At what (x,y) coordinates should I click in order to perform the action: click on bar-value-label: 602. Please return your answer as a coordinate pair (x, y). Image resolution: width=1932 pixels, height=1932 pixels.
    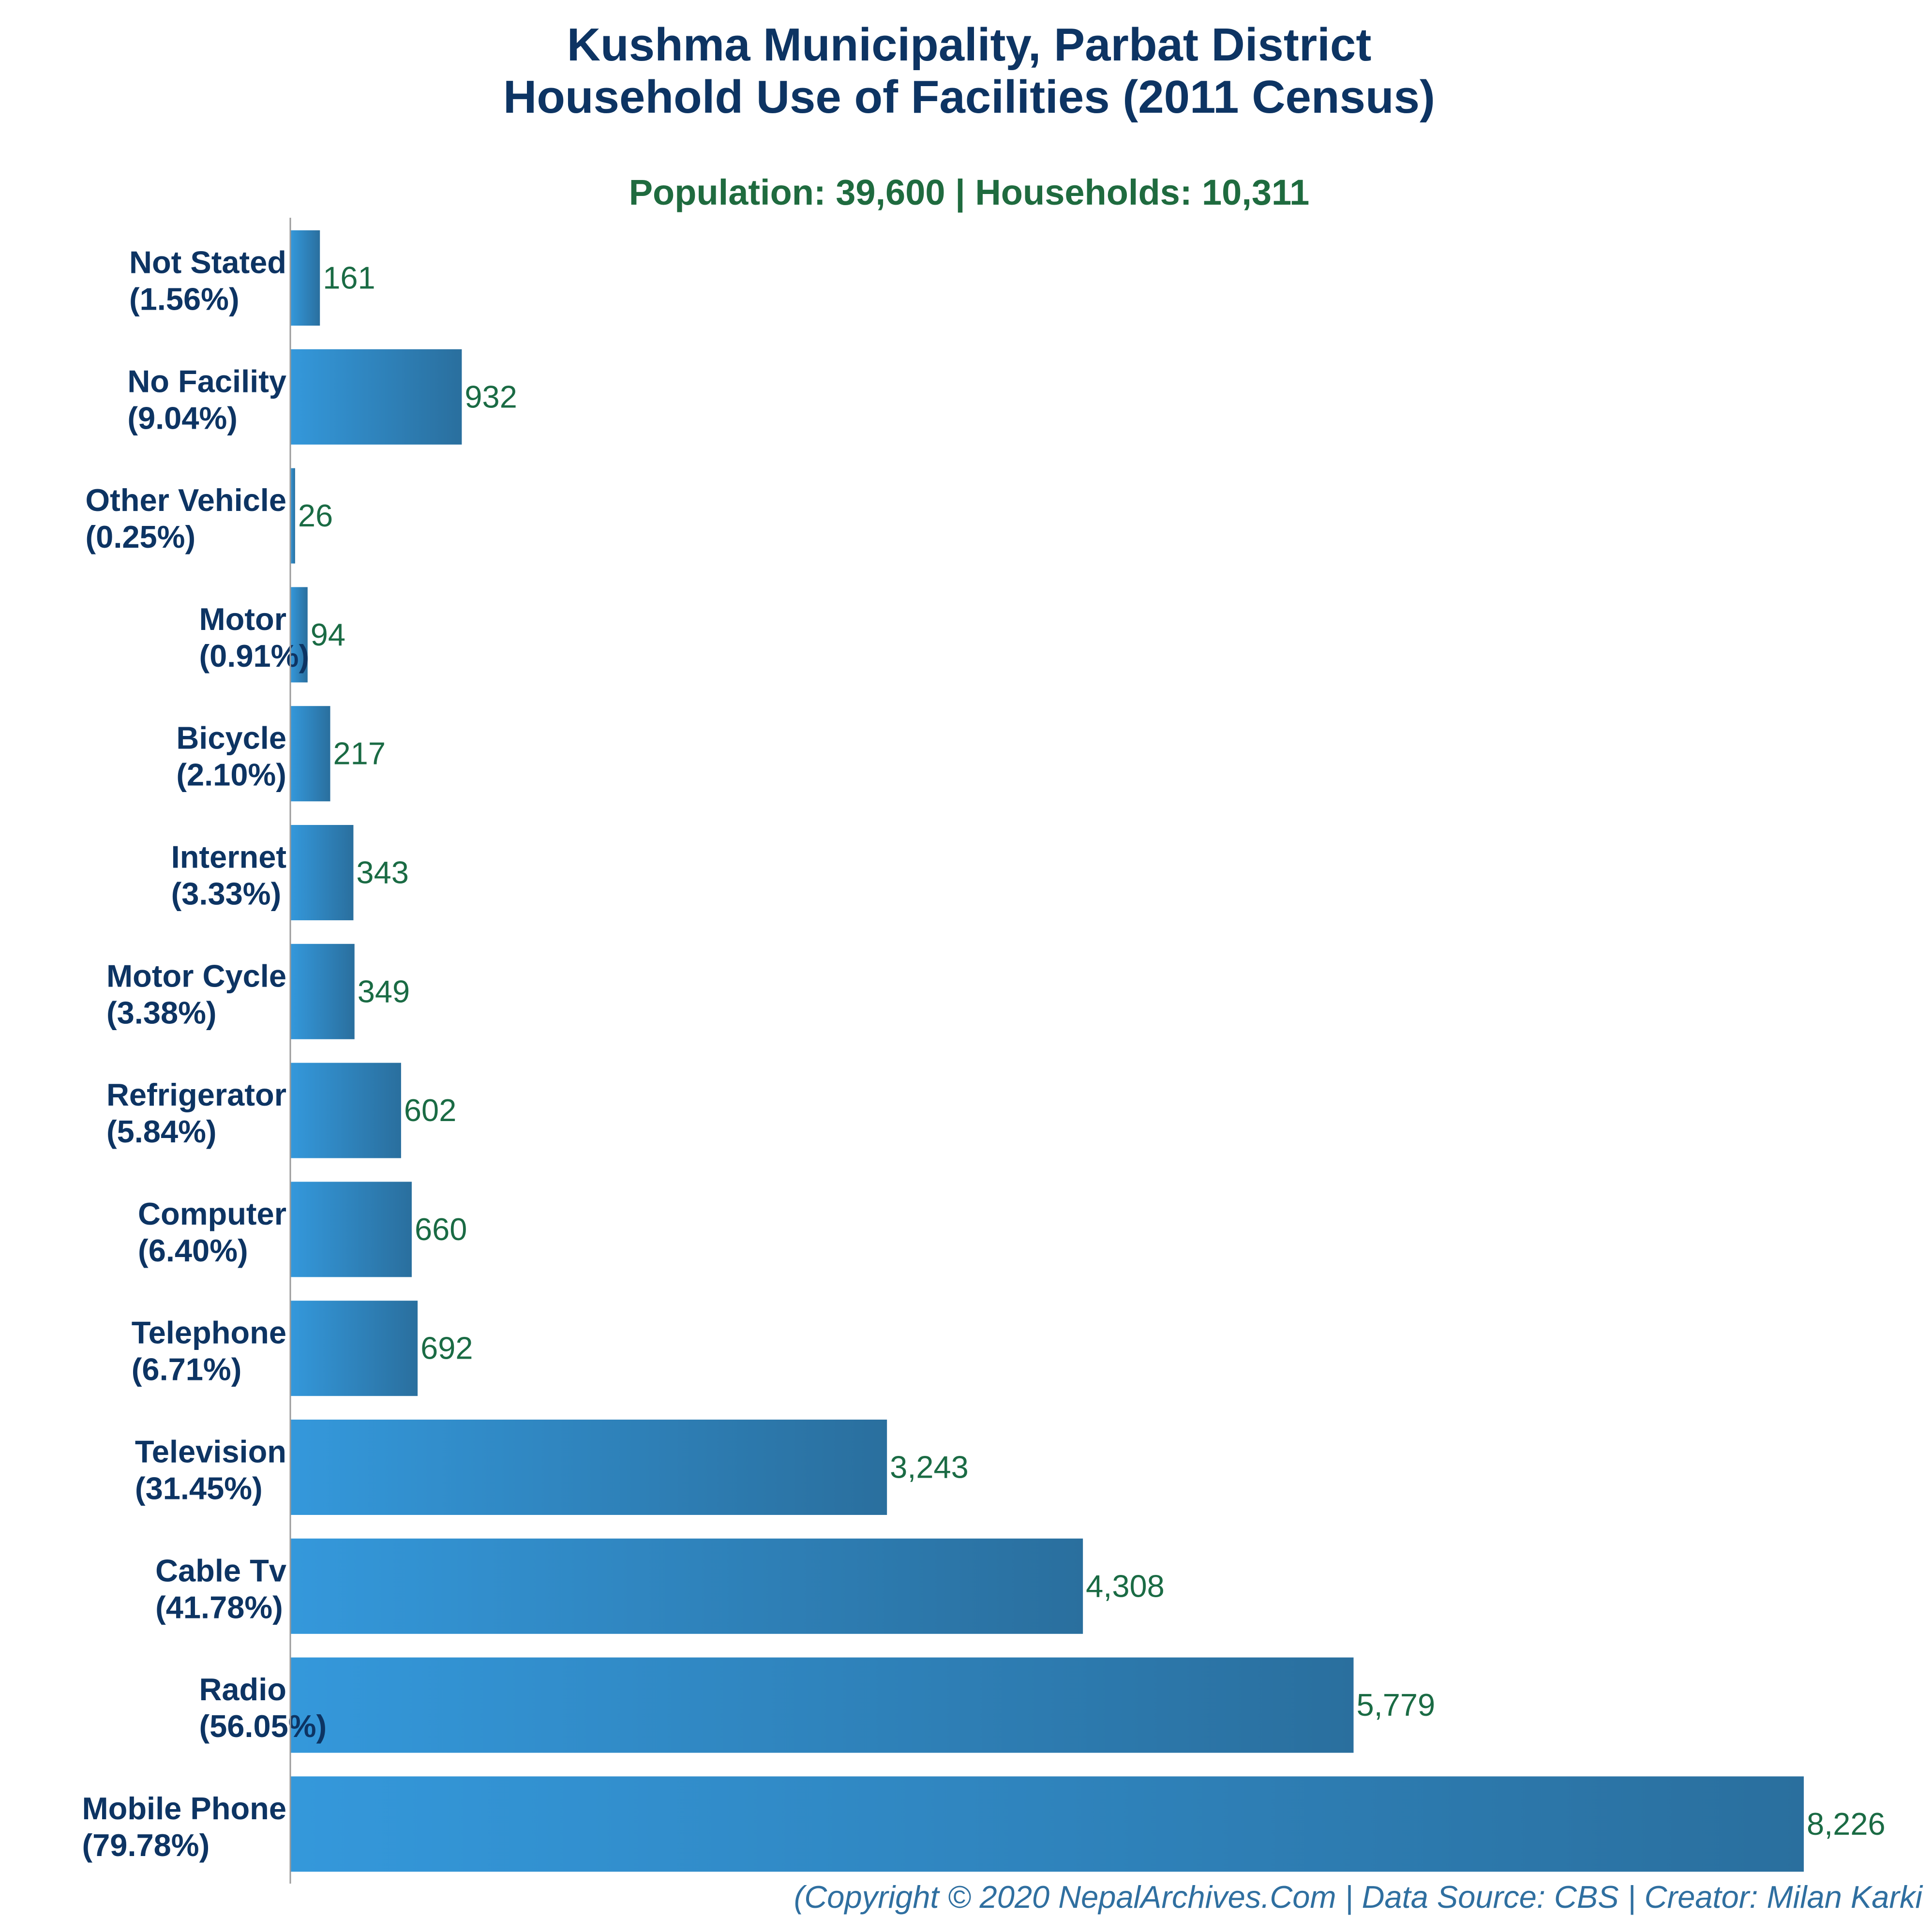
    Looking at the image, I should click on (430, 1110).